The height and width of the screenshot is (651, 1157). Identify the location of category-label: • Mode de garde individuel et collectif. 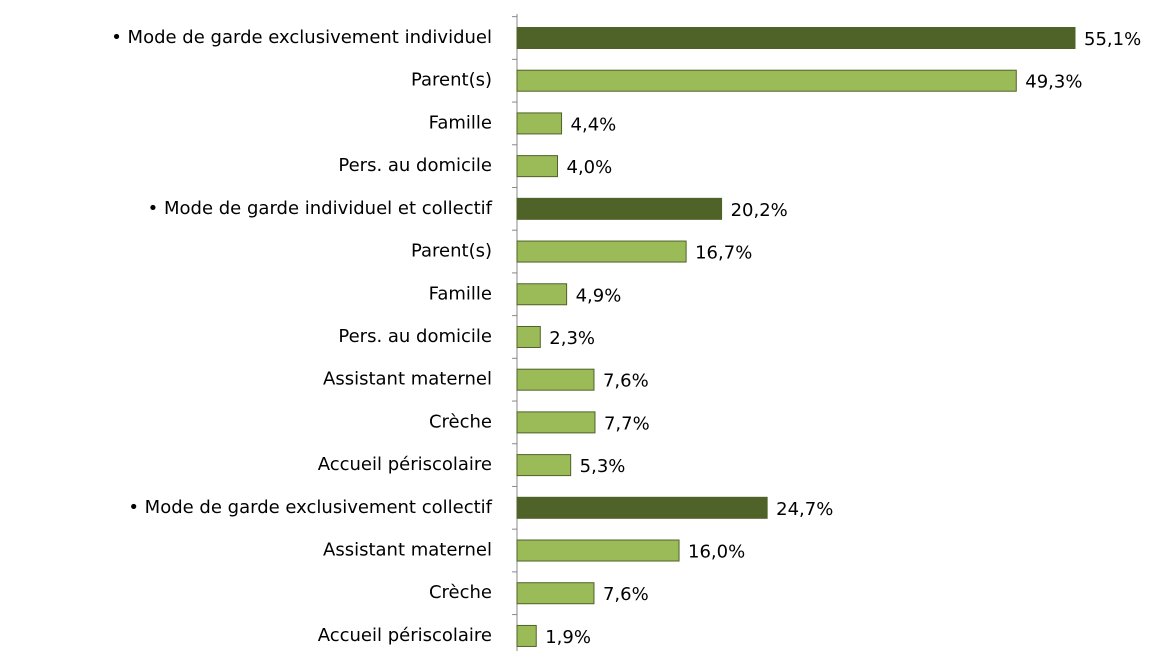
(320, 208).